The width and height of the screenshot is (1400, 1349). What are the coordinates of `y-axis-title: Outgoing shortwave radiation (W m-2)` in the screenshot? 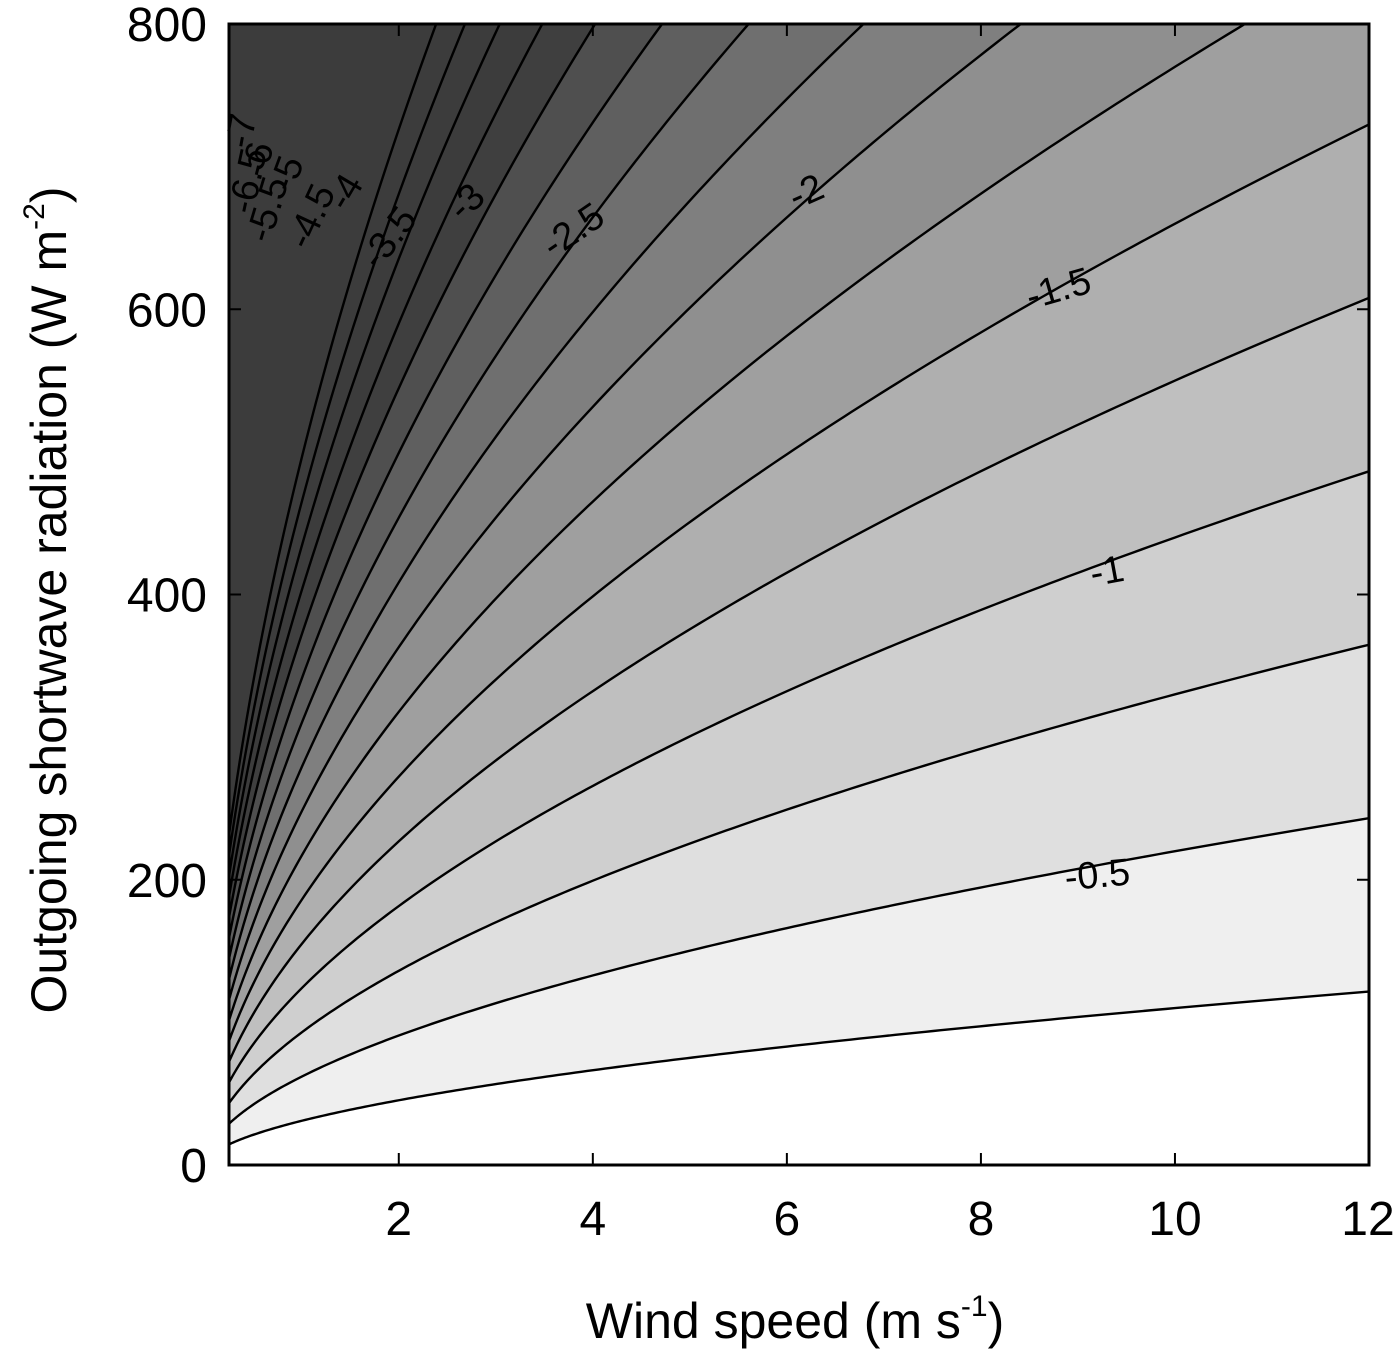 It's located at (47, 599).